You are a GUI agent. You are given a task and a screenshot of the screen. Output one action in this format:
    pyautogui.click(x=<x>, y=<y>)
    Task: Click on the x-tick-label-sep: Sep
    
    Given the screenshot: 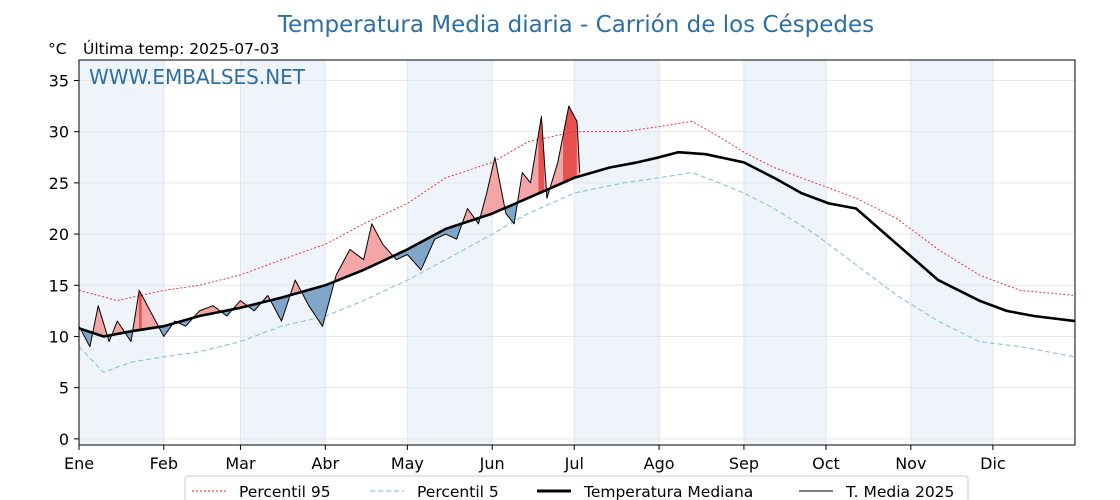 What is the action you would take?
    pyautogui.click(x=744, y=463)
    